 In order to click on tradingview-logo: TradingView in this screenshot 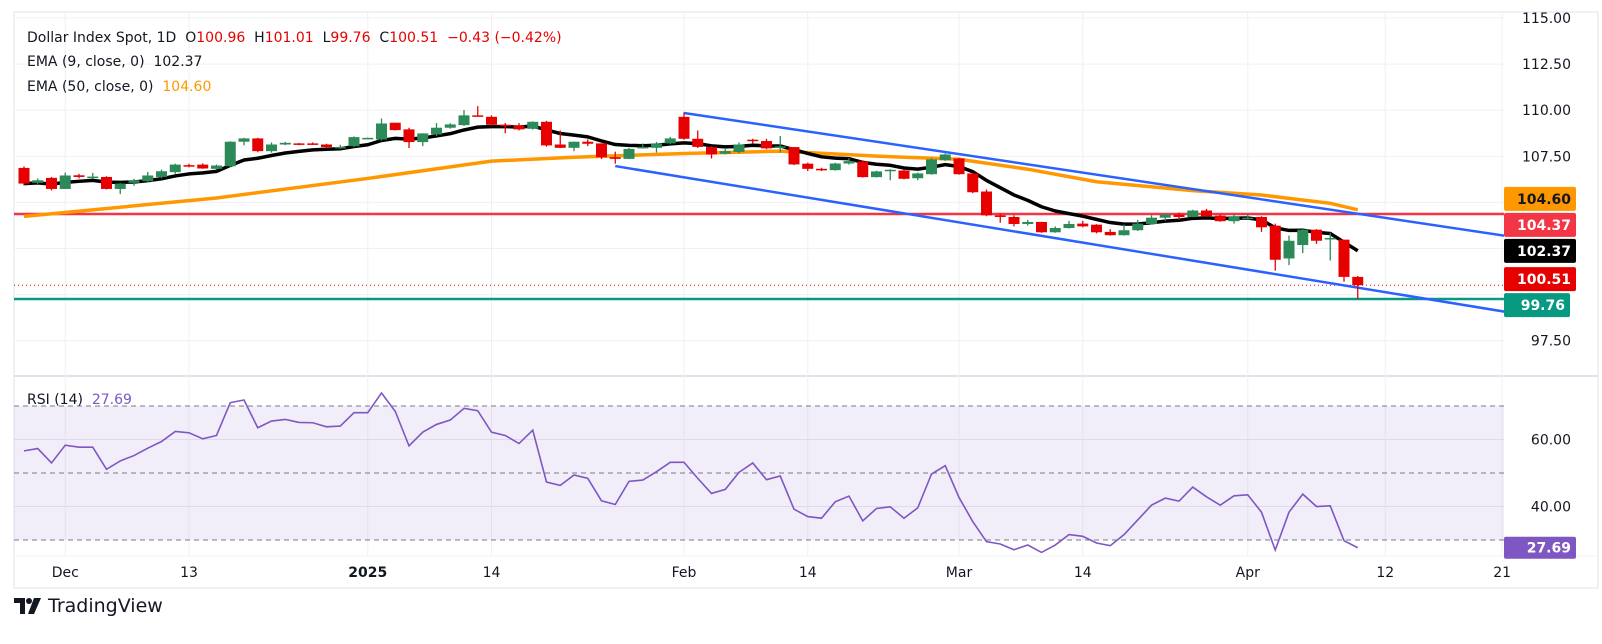, I will do `click(88, 606)`.